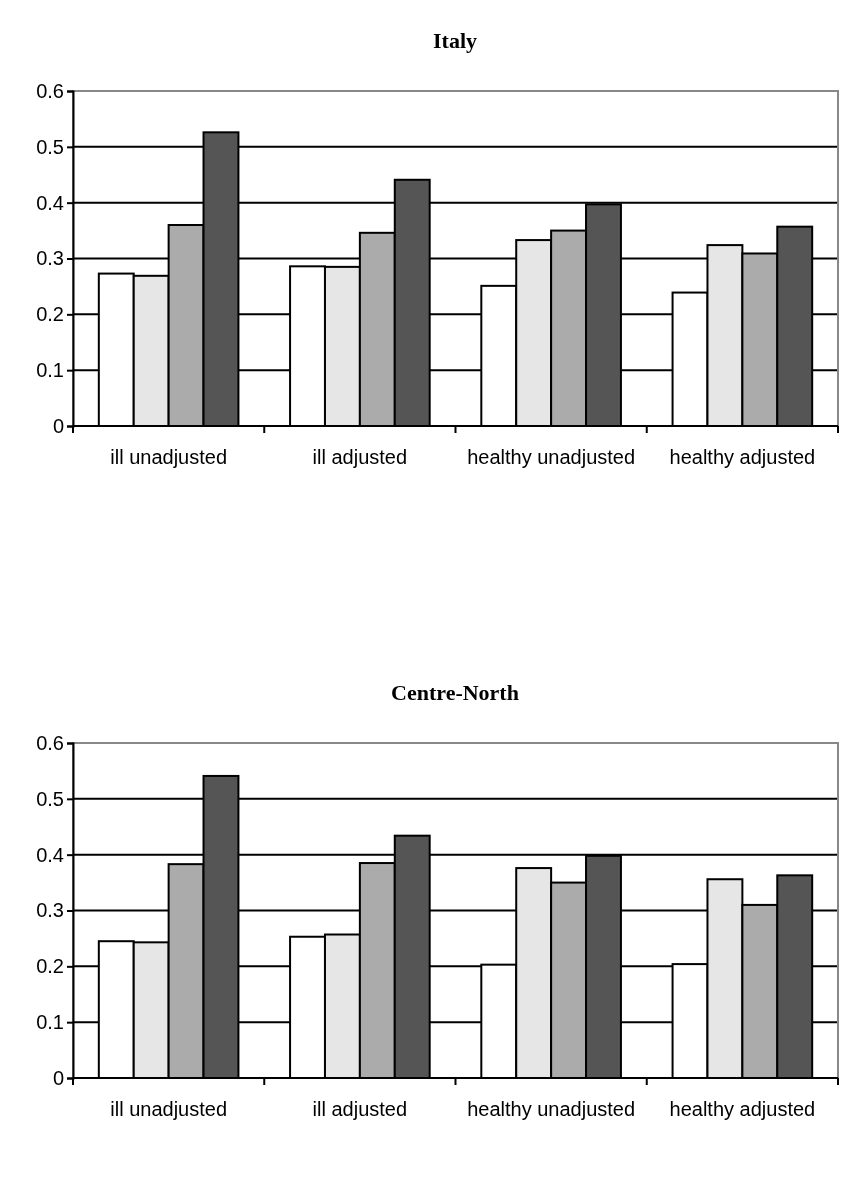 The image size is (842, 1180). I want to click on chart-title: Centre-North, so click(455, 692).